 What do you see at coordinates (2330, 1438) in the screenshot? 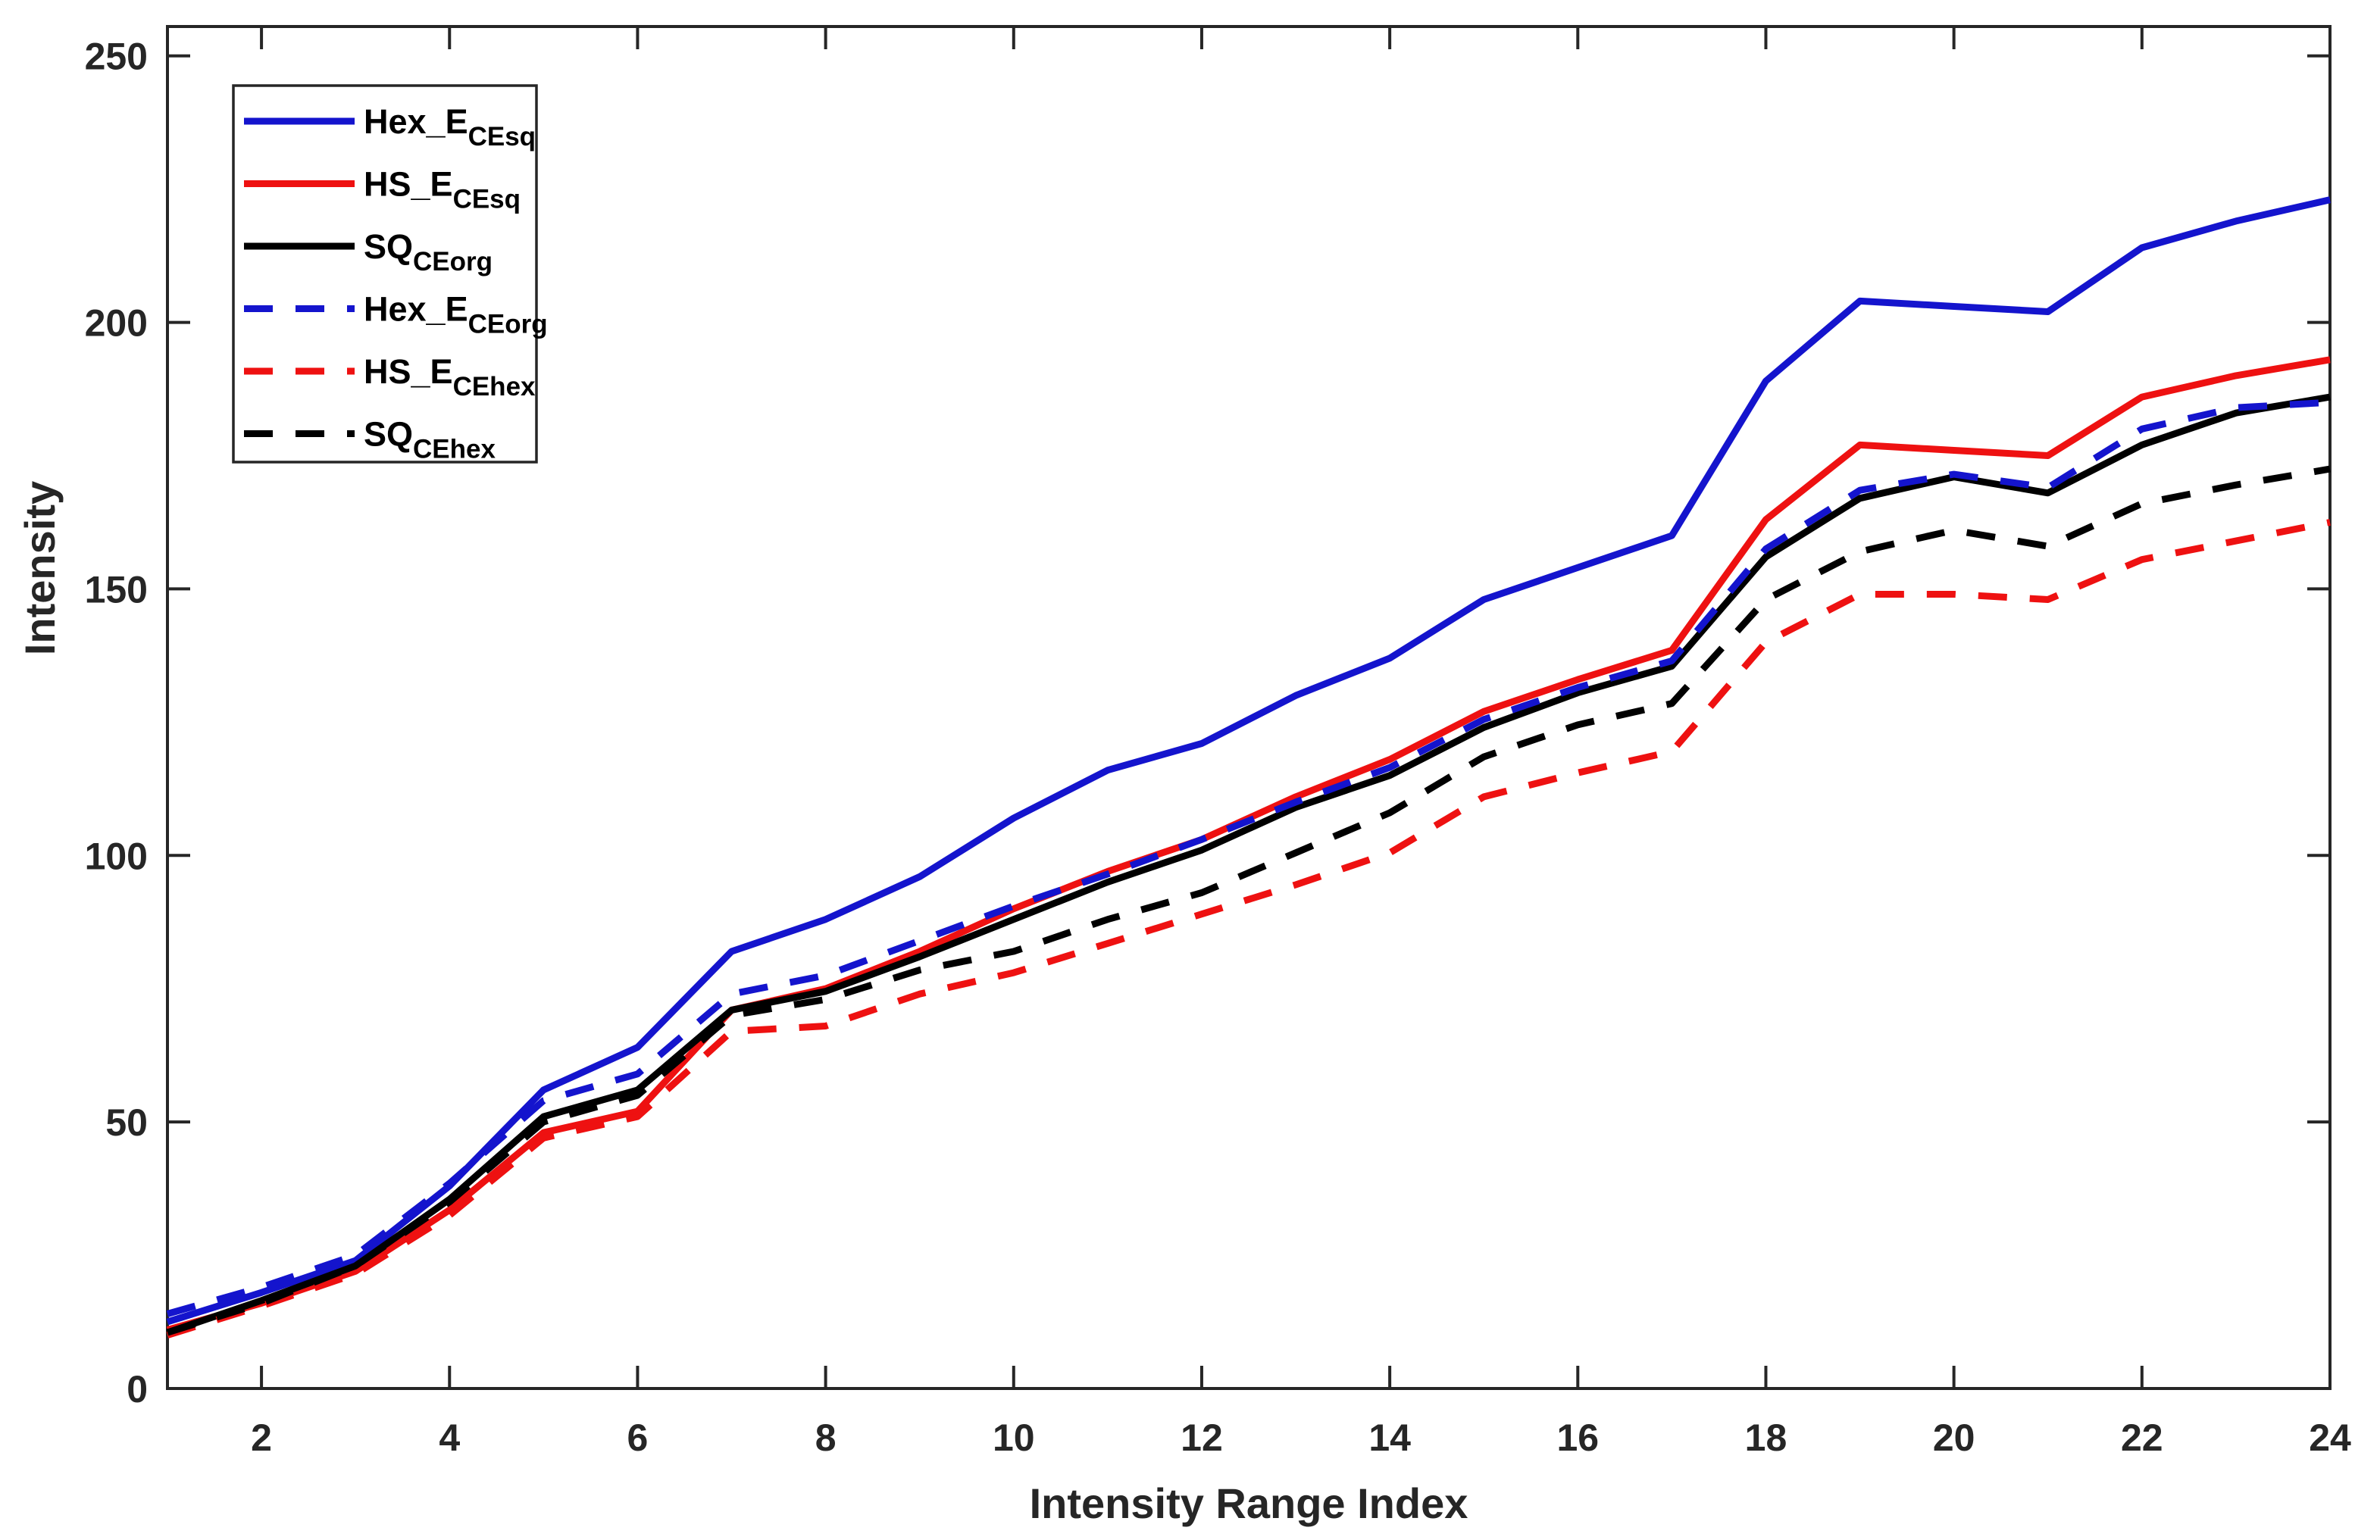
I see `x-tick-label: 24` at bounding box center [2330, 1438].